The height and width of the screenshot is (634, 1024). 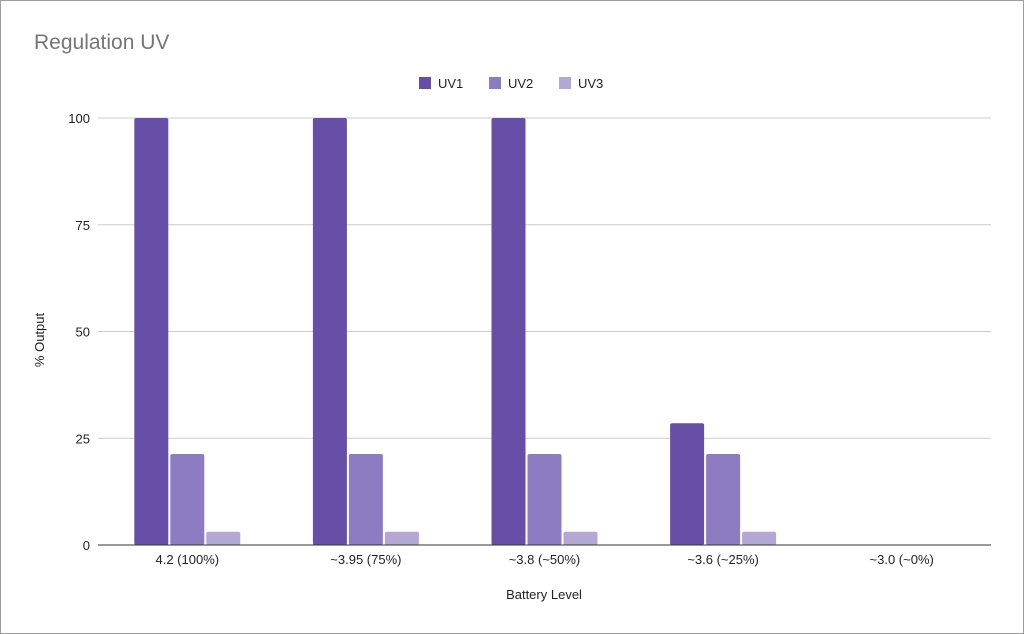 What do you see at coordinates (544, 594) in the screenshot?
I see `x-axis-title: Battery Level` at bounding box center [544, 594].